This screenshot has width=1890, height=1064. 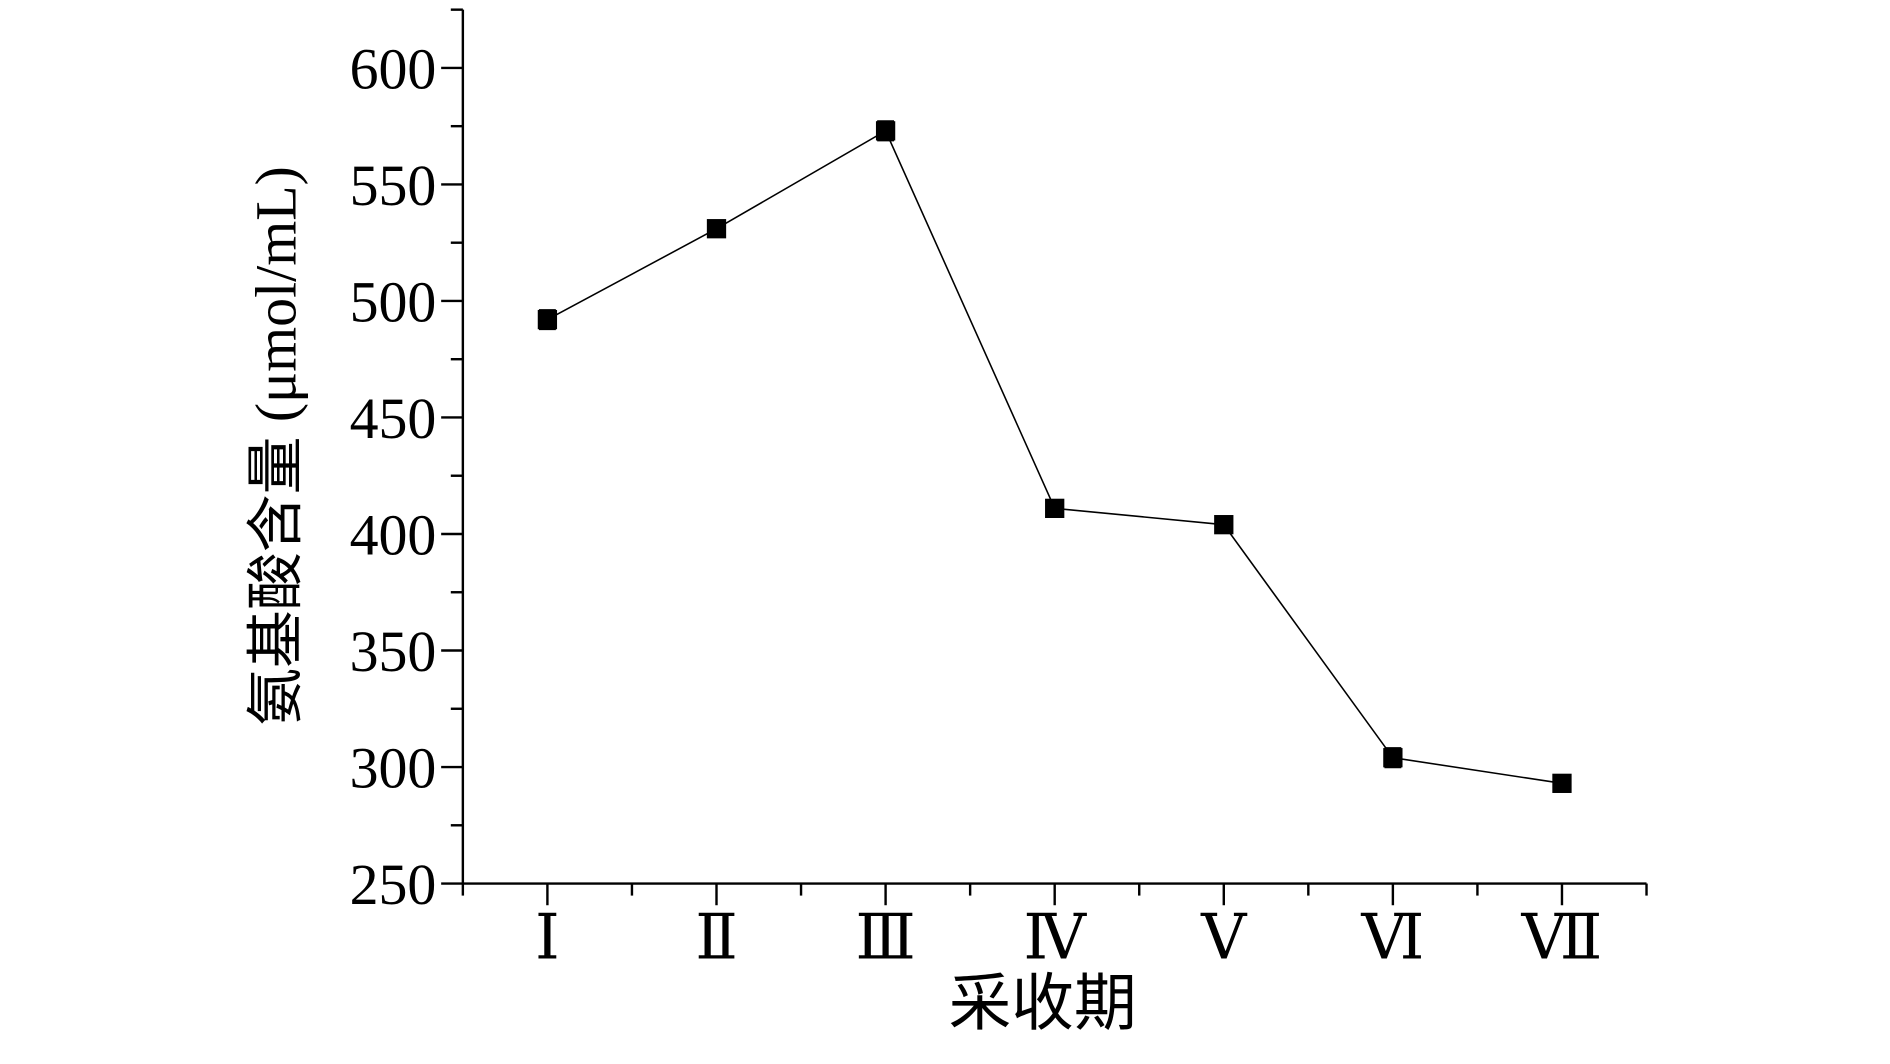 What do you see at coordinates (716, 937) in the screenshot?
I see `x-tick-label: Ⅱ` at bounding box center [716, 937].